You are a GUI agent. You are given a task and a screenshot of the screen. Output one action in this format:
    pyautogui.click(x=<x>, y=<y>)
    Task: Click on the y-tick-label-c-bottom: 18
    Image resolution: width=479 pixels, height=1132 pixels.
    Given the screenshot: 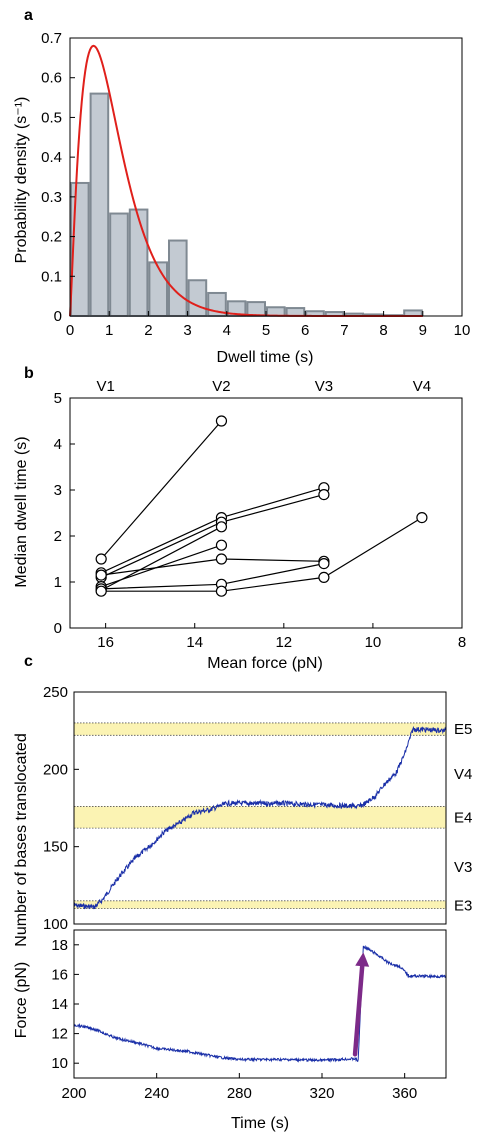 What is the action you would take?
    pyautogui.click(x=59, y=945)
    